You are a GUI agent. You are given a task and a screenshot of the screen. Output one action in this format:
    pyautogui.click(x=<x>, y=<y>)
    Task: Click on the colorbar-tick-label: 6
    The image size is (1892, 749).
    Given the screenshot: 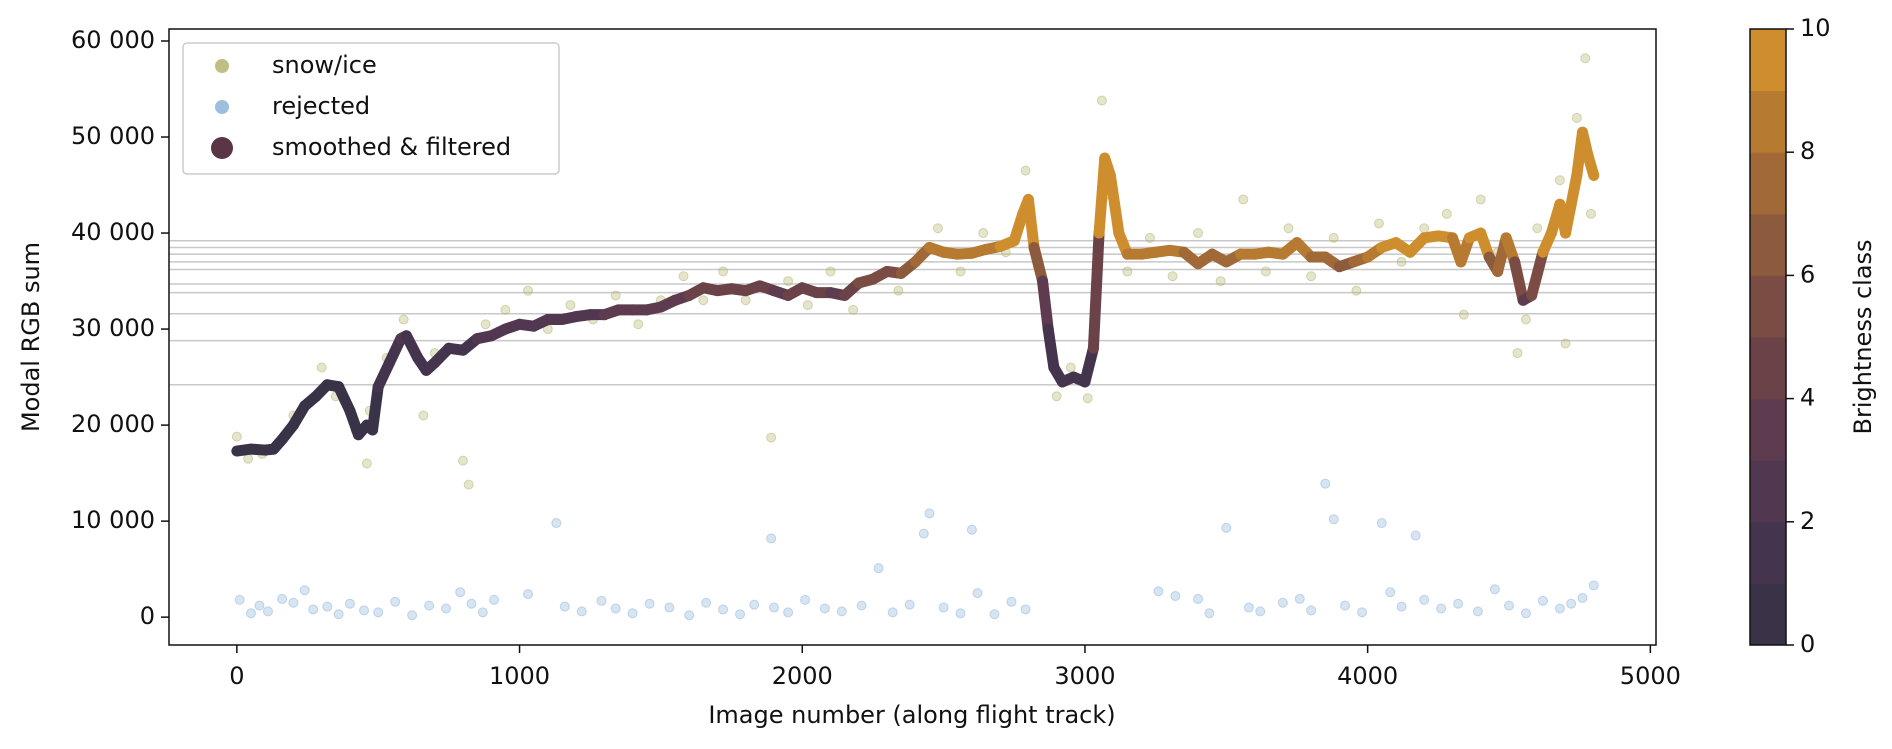 What is the action you would take?
    pyautogui.click(x=1807, y=274)
    